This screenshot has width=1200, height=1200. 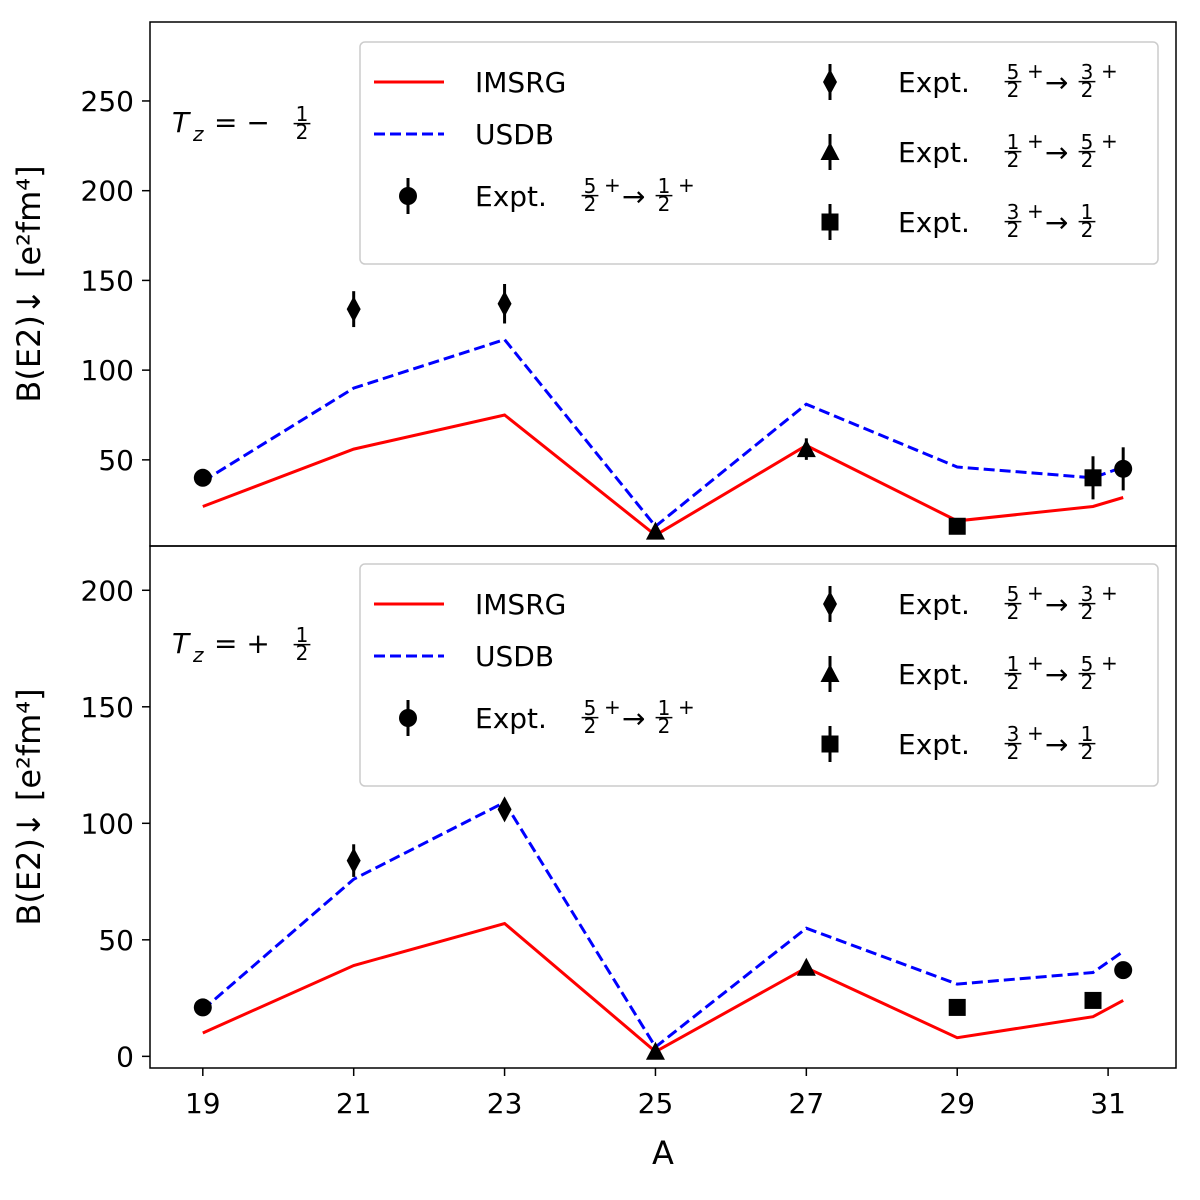 What do you see at coordinates (354, 1103) in the screenshot?
I see `x-tick-label: 21` at bounding box center [354, 1103].